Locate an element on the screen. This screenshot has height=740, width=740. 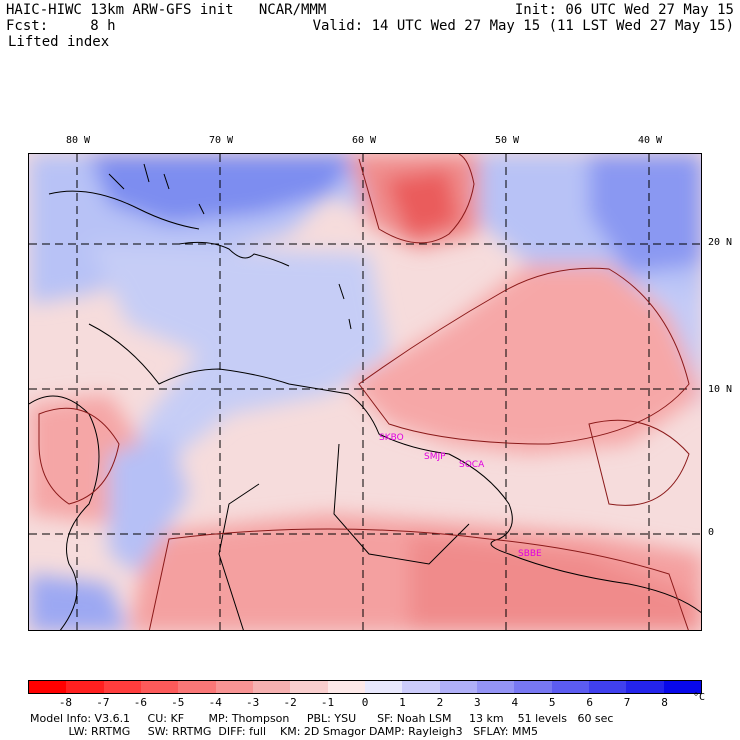
station-label: SKBO is located at coordinates (391, 438).